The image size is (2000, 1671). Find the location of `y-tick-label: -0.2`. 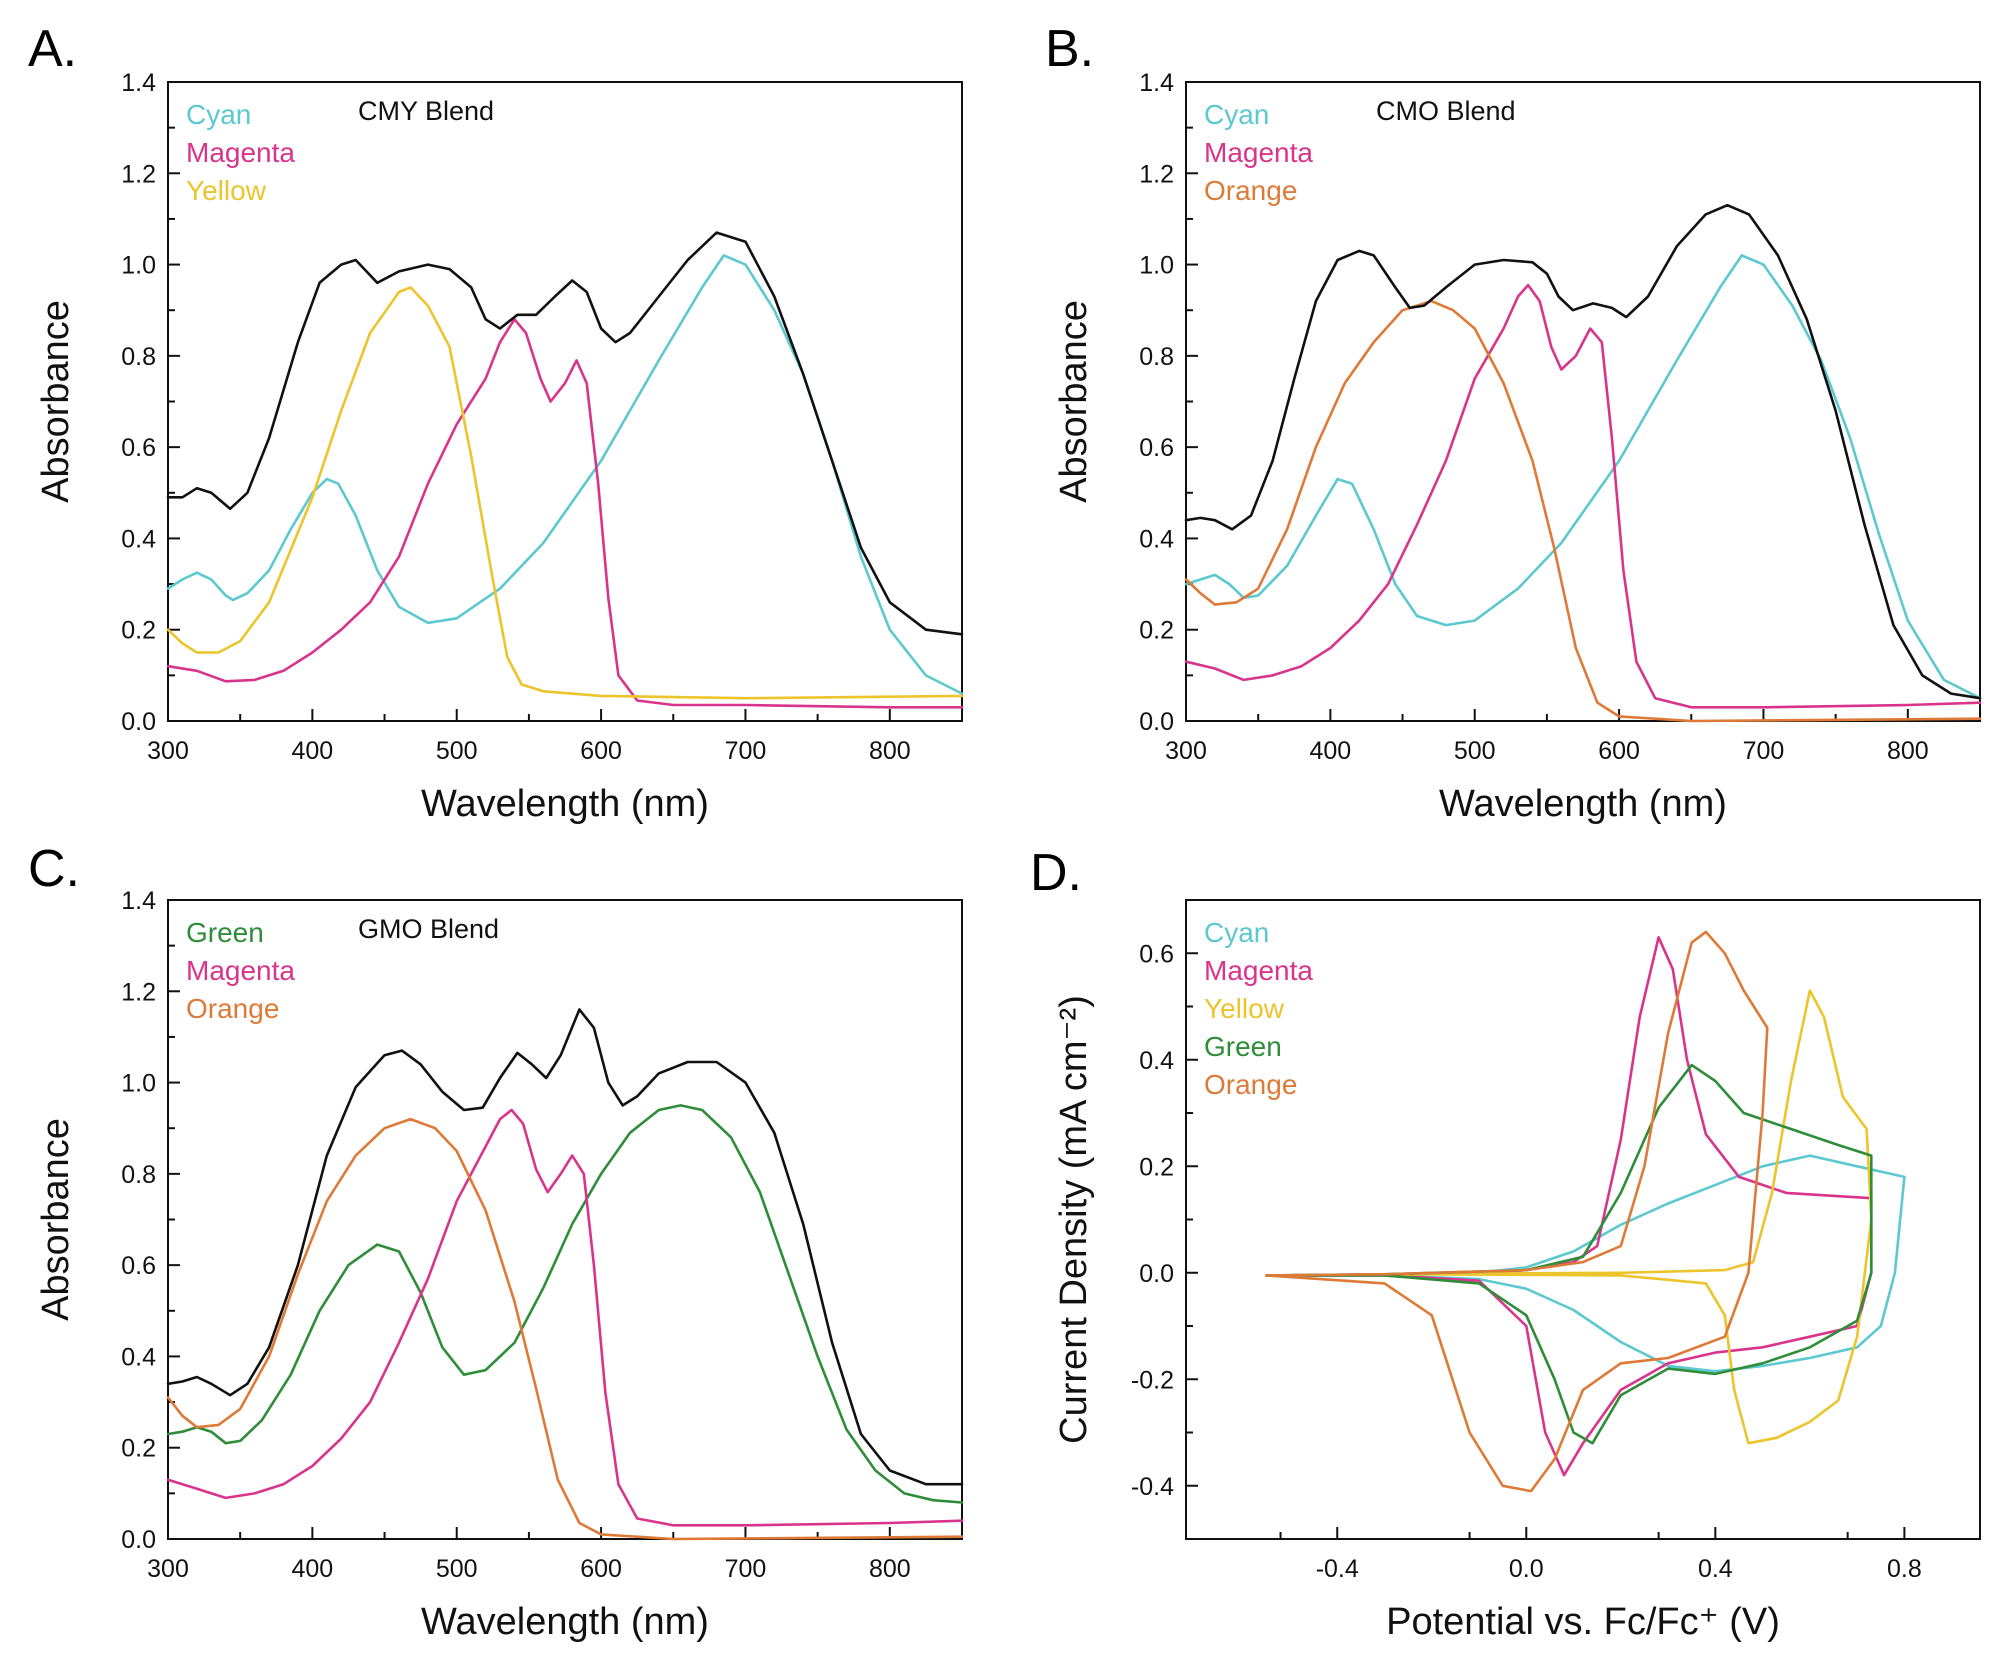

y-tick-label: -0.2 is located at coordinates (1152, 1380).